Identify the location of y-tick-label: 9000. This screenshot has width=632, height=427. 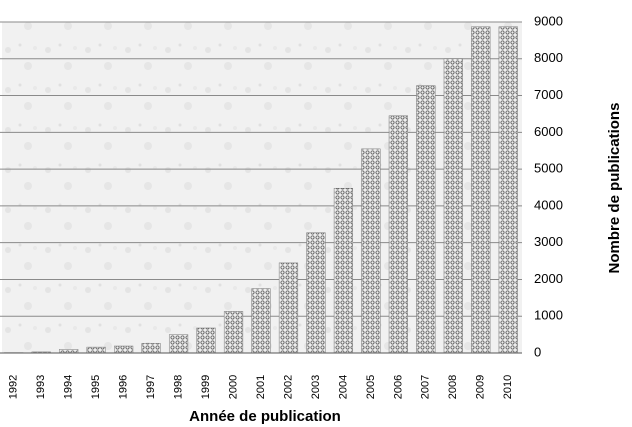
(548, 20).